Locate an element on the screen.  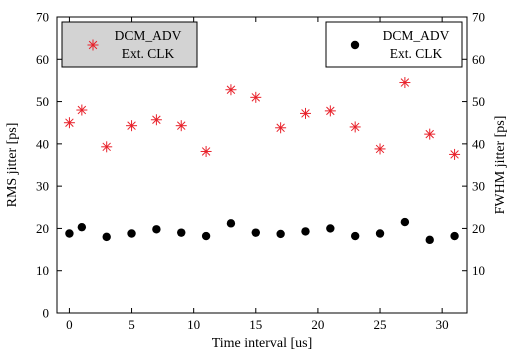
y-tick-label-right-40: 40 is located at coordinates (478, 143).